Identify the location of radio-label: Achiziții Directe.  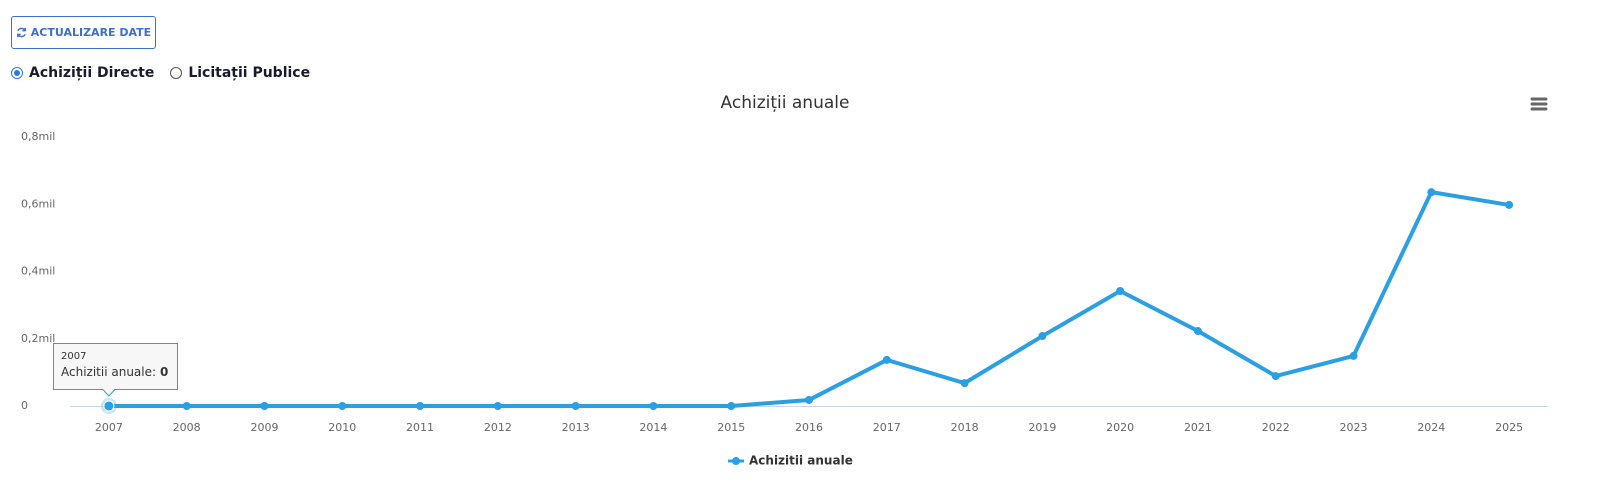
(92, 73).